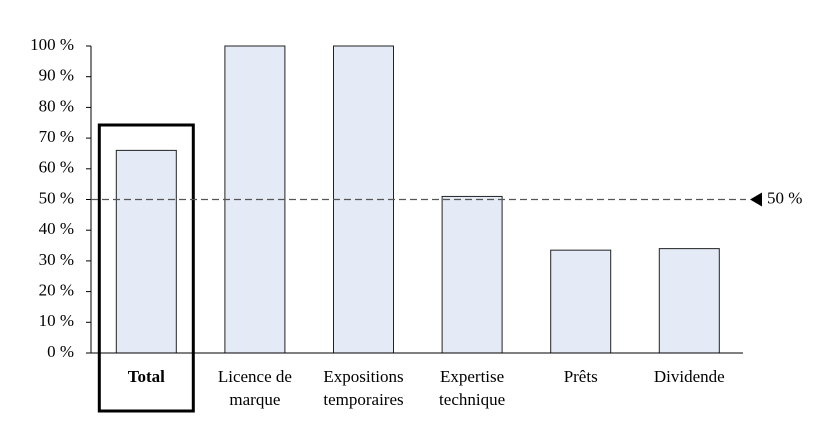  I want to click on y-tick-label: 80 %, so click(56, 105).